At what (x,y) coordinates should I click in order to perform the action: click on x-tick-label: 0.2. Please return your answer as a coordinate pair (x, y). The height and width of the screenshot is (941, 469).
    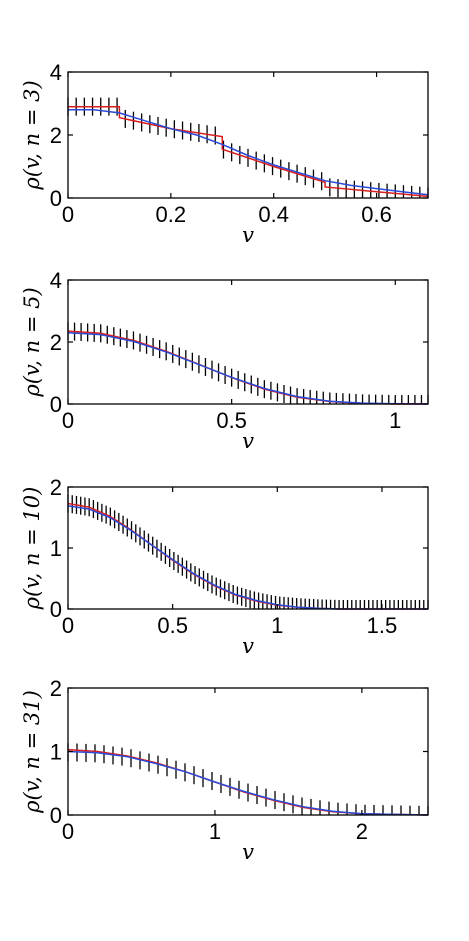
    Looking at the image, I should click on (171, 214).